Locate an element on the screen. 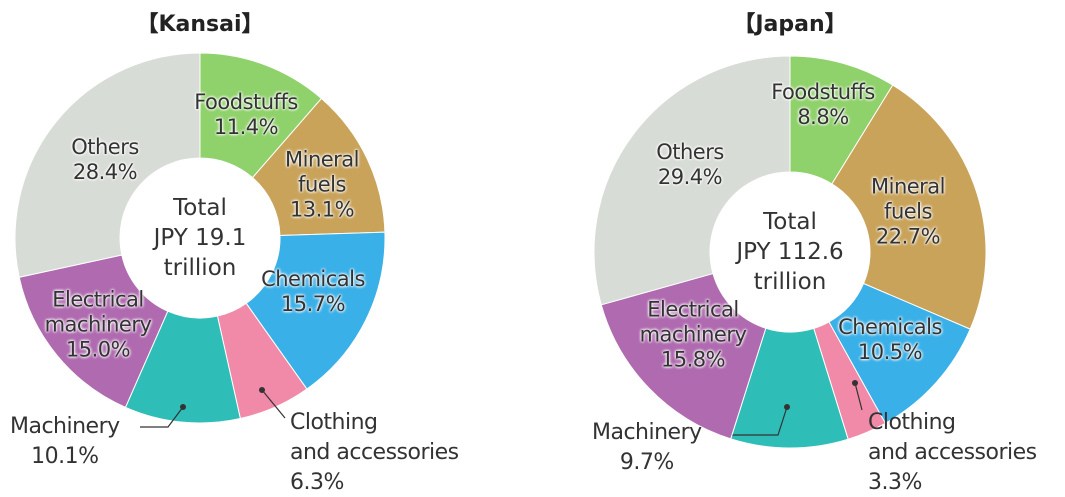  value-label: 10.1% is located at coordinates (65, 456).